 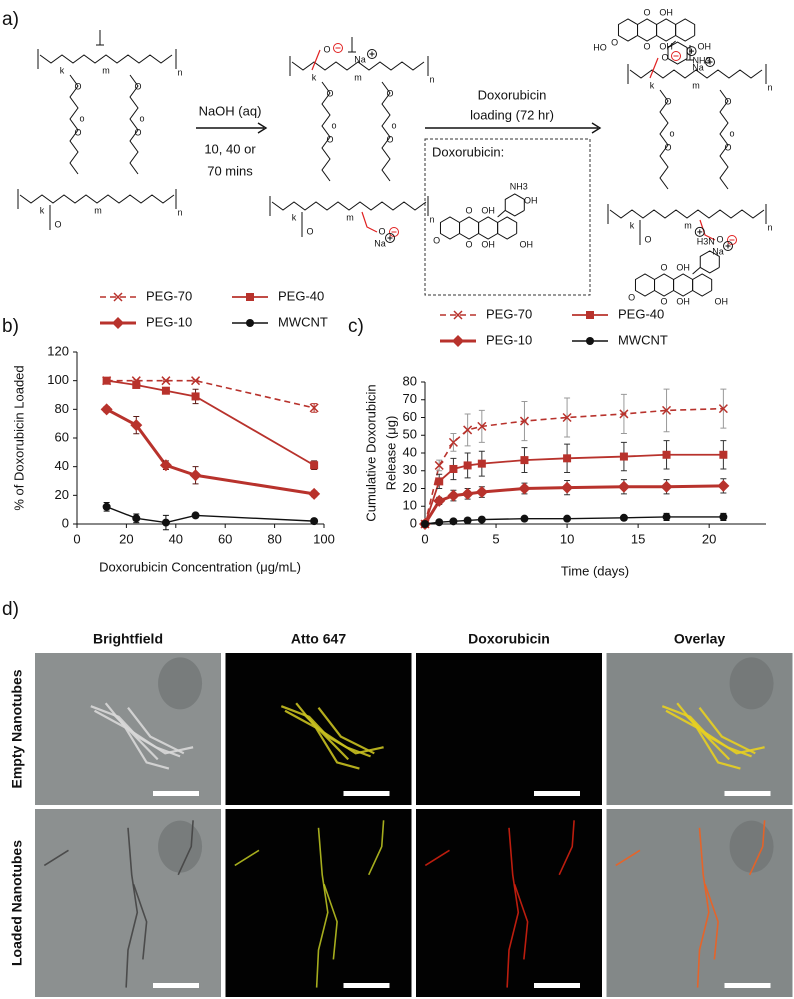 I want to click on reaction-condition: 10, 40 or, so click(x=230, y=148).